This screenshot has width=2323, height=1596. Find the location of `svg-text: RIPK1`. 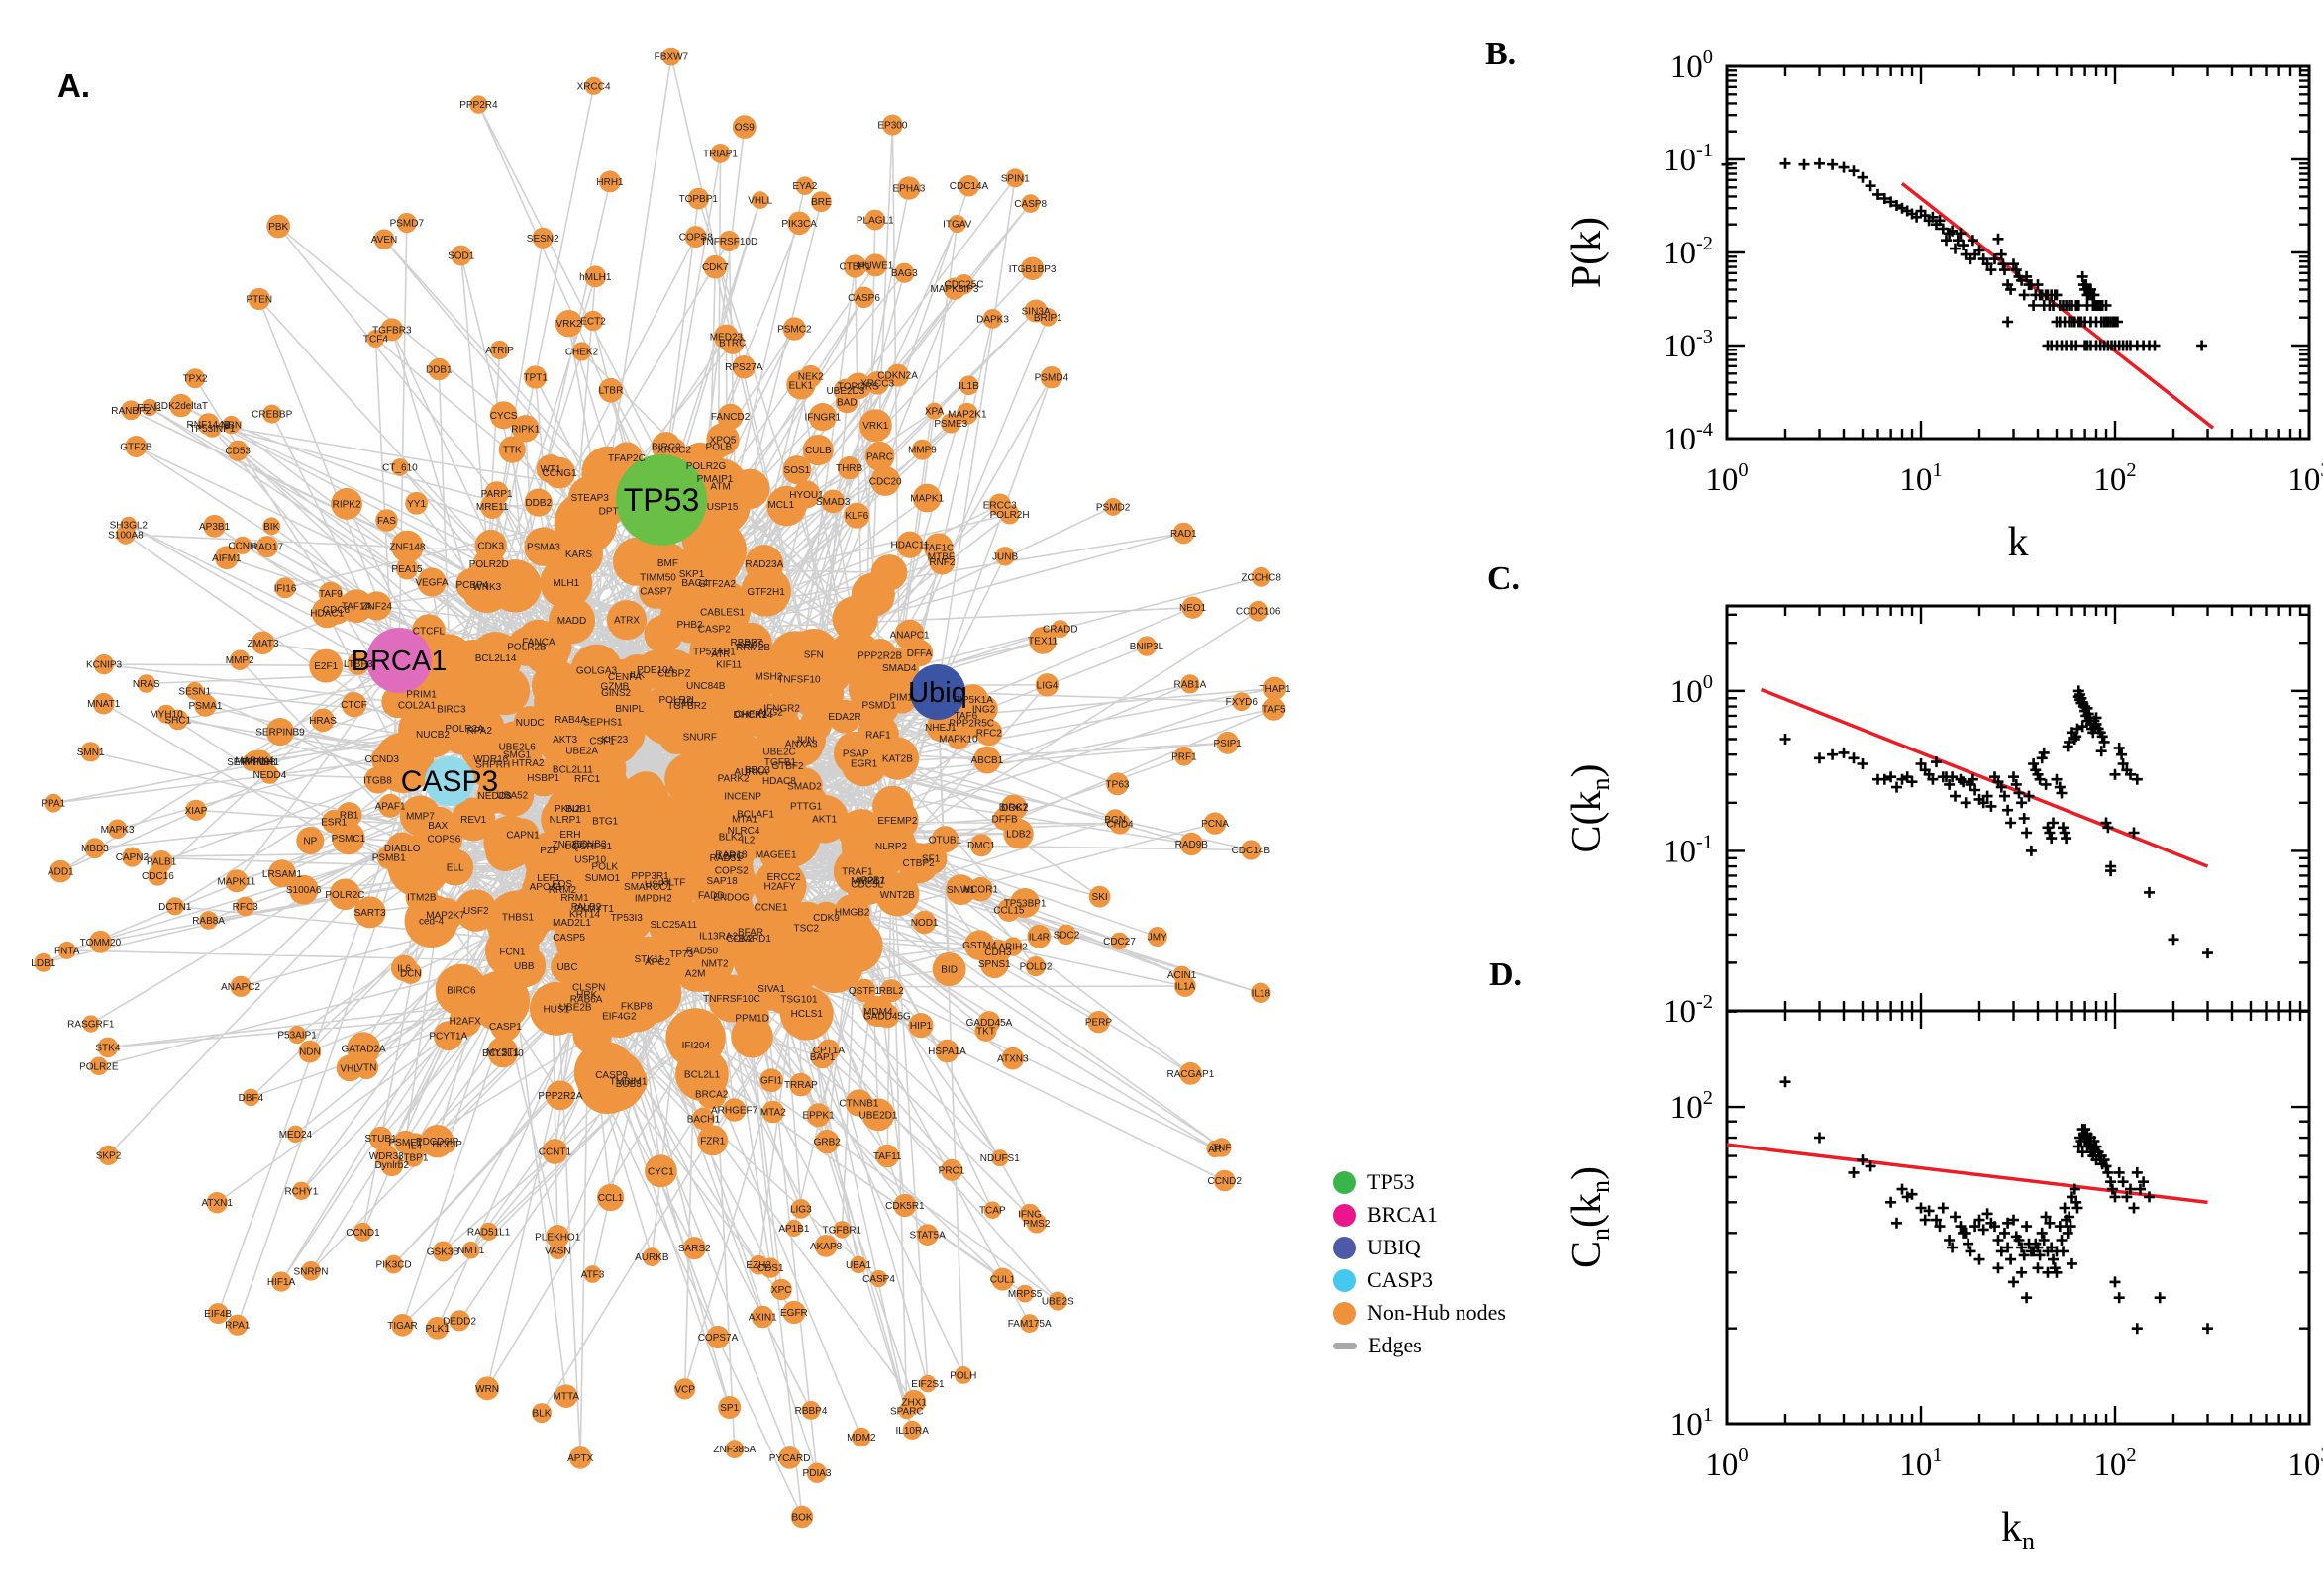

svg-text: RIPK1 is located at coordinates (525, 429).